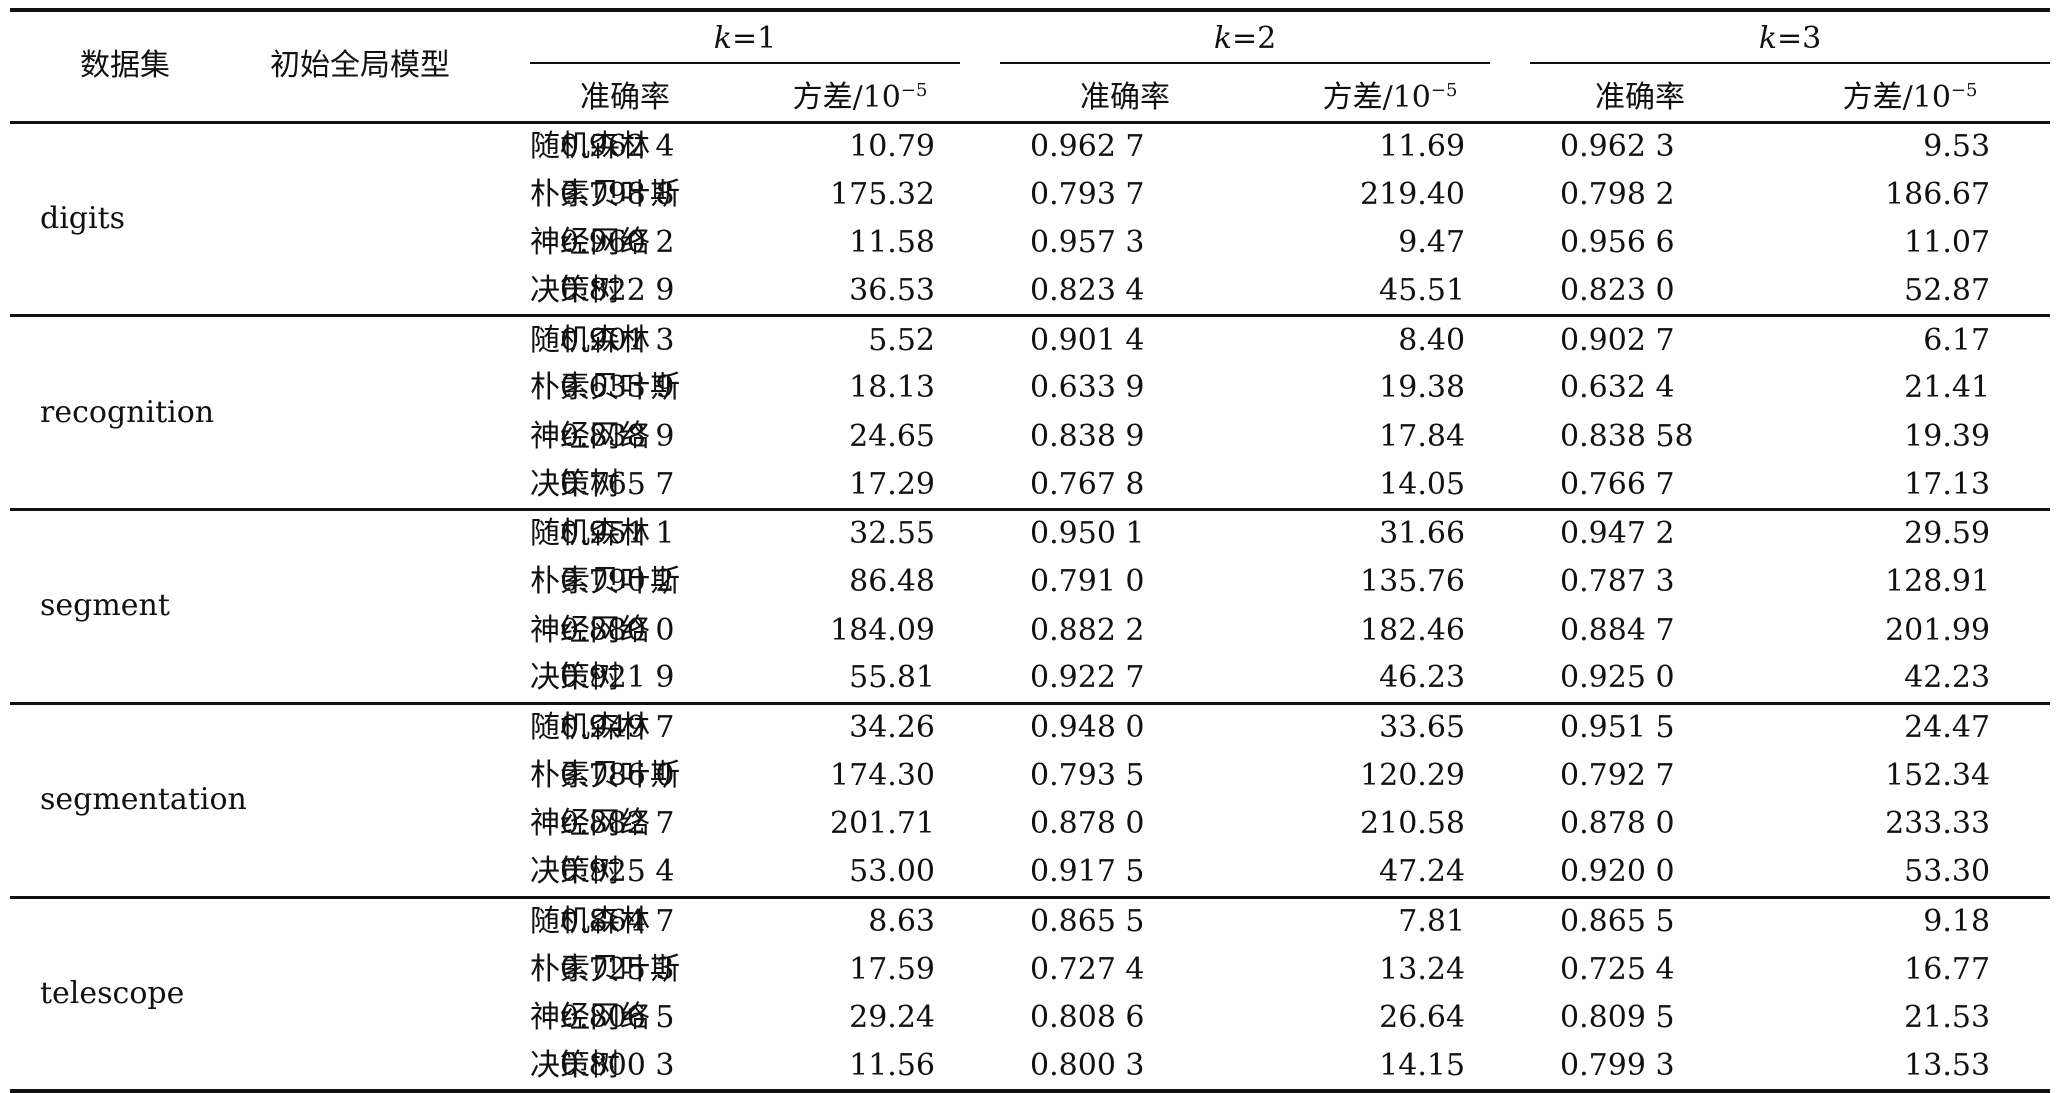 The image size is (2059, 1093). What do you see at coordinates (625, 532) in the screenshot?
I see `accuracy-cell: 0.951 1` at bounding box center [625, 532].